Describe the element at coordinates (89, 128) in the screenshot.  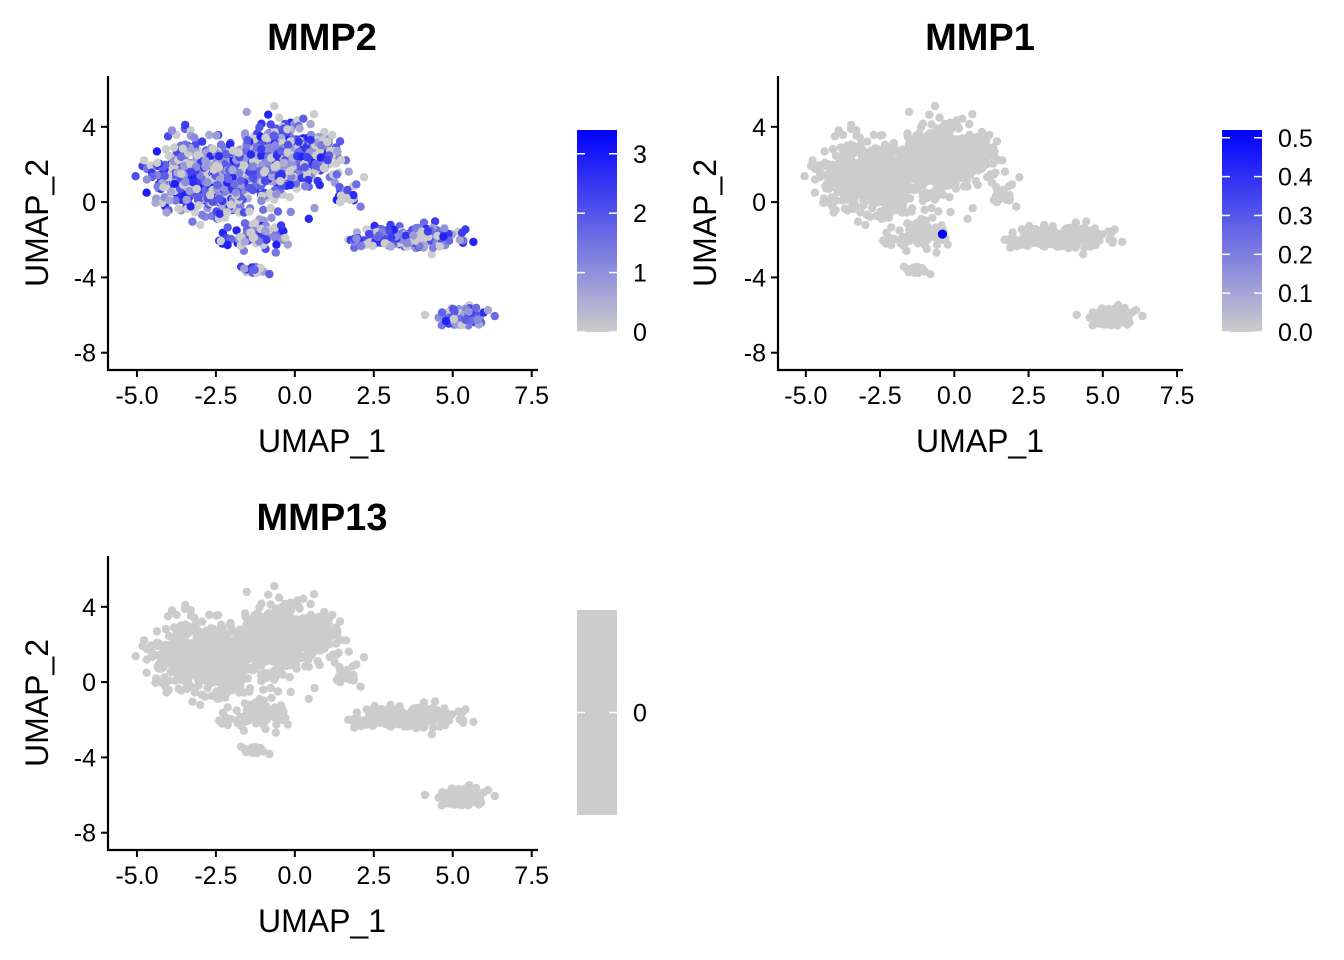
I see `y-tick-label: 4` at that location.